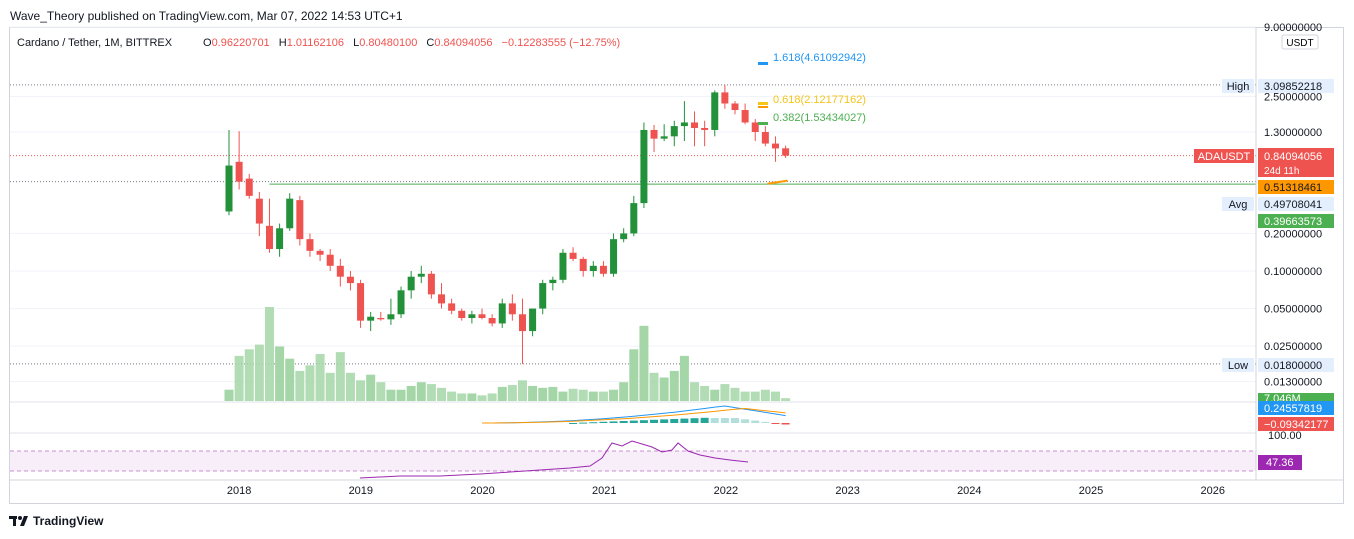 The height and width of the screenshot is (539, 1354). I want to click on price-tick-label: 0.20000000, so click(1293, 234).